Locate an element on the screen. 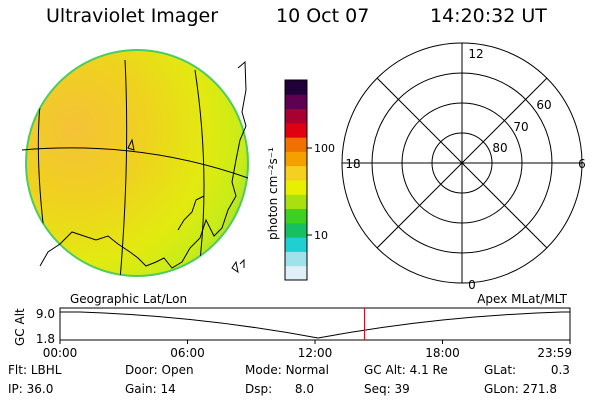  timeline-y-tick-bottom: 1.8 is located at coordinates (45, 339).